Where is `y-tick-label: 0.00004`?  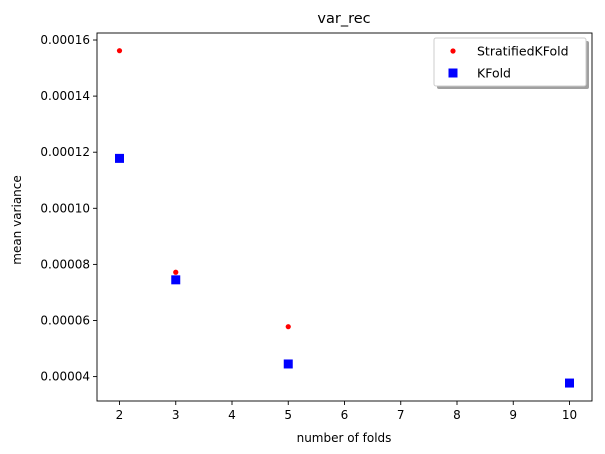 y-tick-label: 0.00004 is located at coordinates (65, 377).